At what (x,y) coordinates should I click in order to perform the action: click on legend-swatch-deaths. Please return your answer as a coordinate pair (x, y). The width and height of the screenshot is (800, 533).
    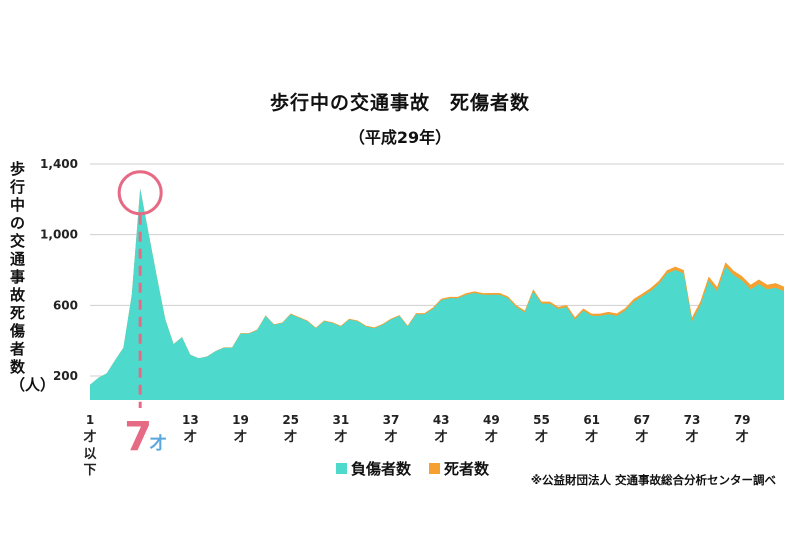
    Looking at the image, I should click on (435, 468).